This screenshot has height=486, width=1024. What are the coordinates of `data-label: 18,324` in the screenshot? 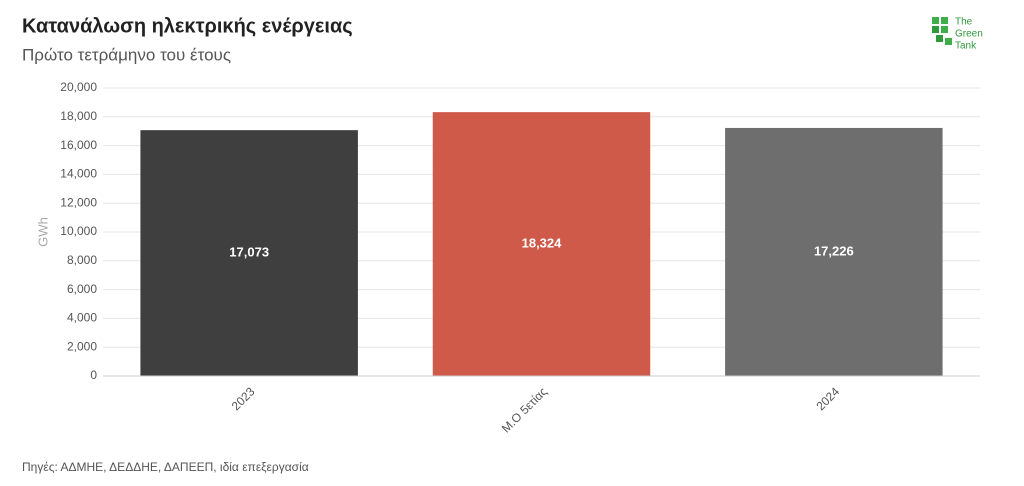 It's located at (542, 243).